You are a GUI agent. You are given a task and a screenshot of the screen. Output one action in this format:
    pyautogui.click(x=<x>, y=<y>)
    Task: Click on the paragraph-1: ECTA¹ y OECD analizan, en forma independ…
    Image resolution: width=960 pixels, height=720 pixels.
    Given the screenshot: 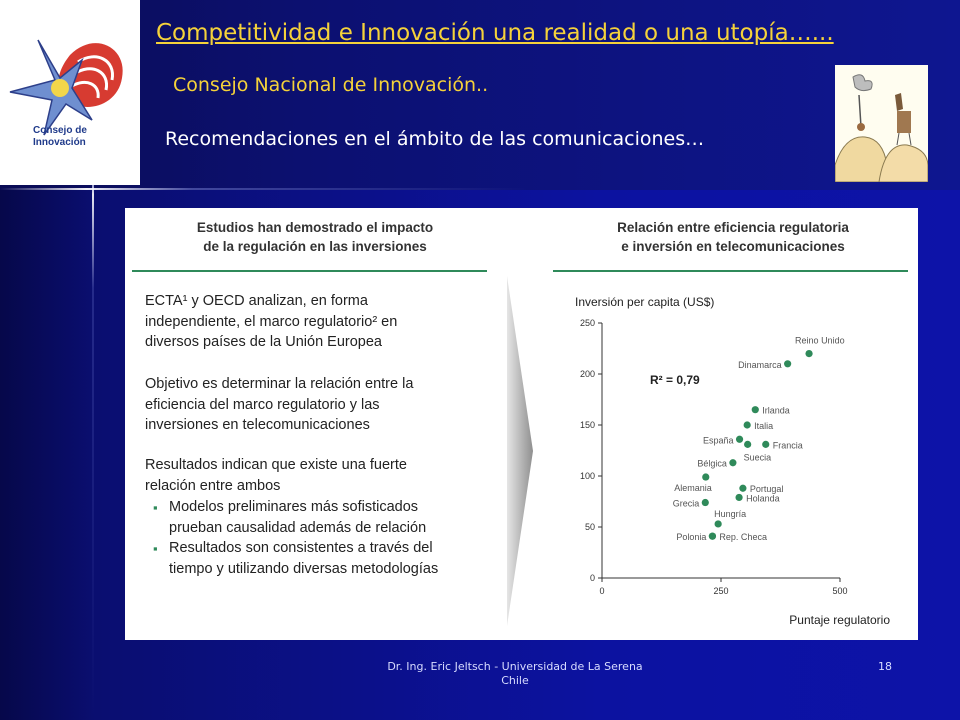 What is the action you would take?
    pyautogui.click(x=271, y=322)
    